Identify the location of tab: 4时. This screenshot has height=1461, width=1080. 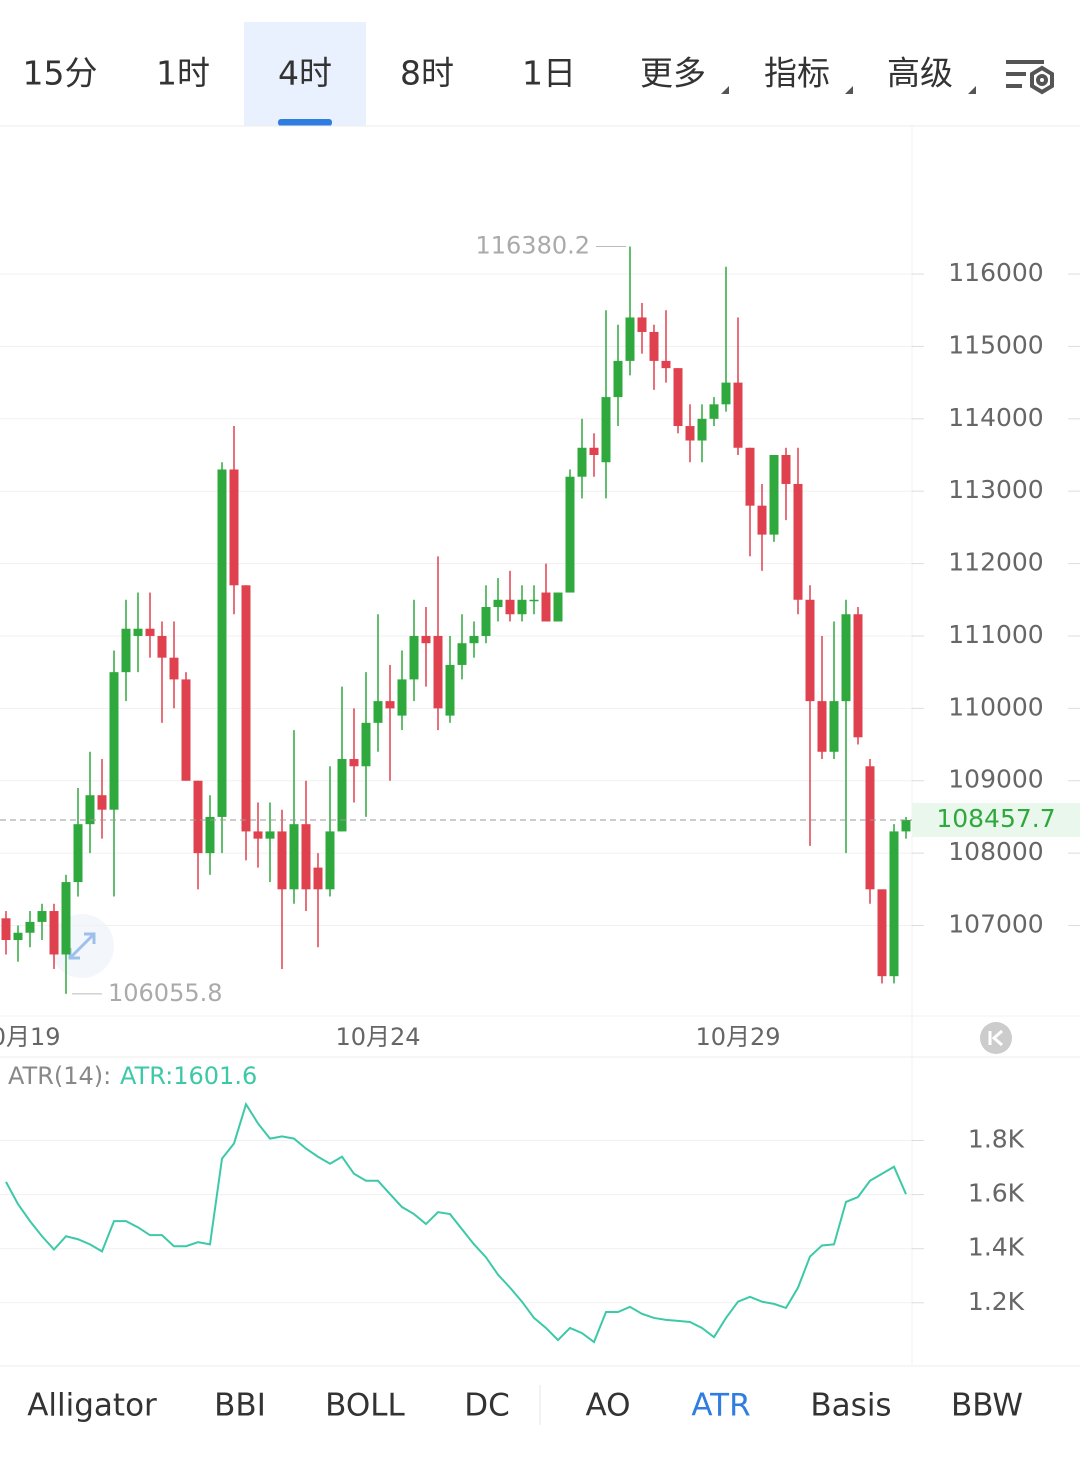
(305, 73).